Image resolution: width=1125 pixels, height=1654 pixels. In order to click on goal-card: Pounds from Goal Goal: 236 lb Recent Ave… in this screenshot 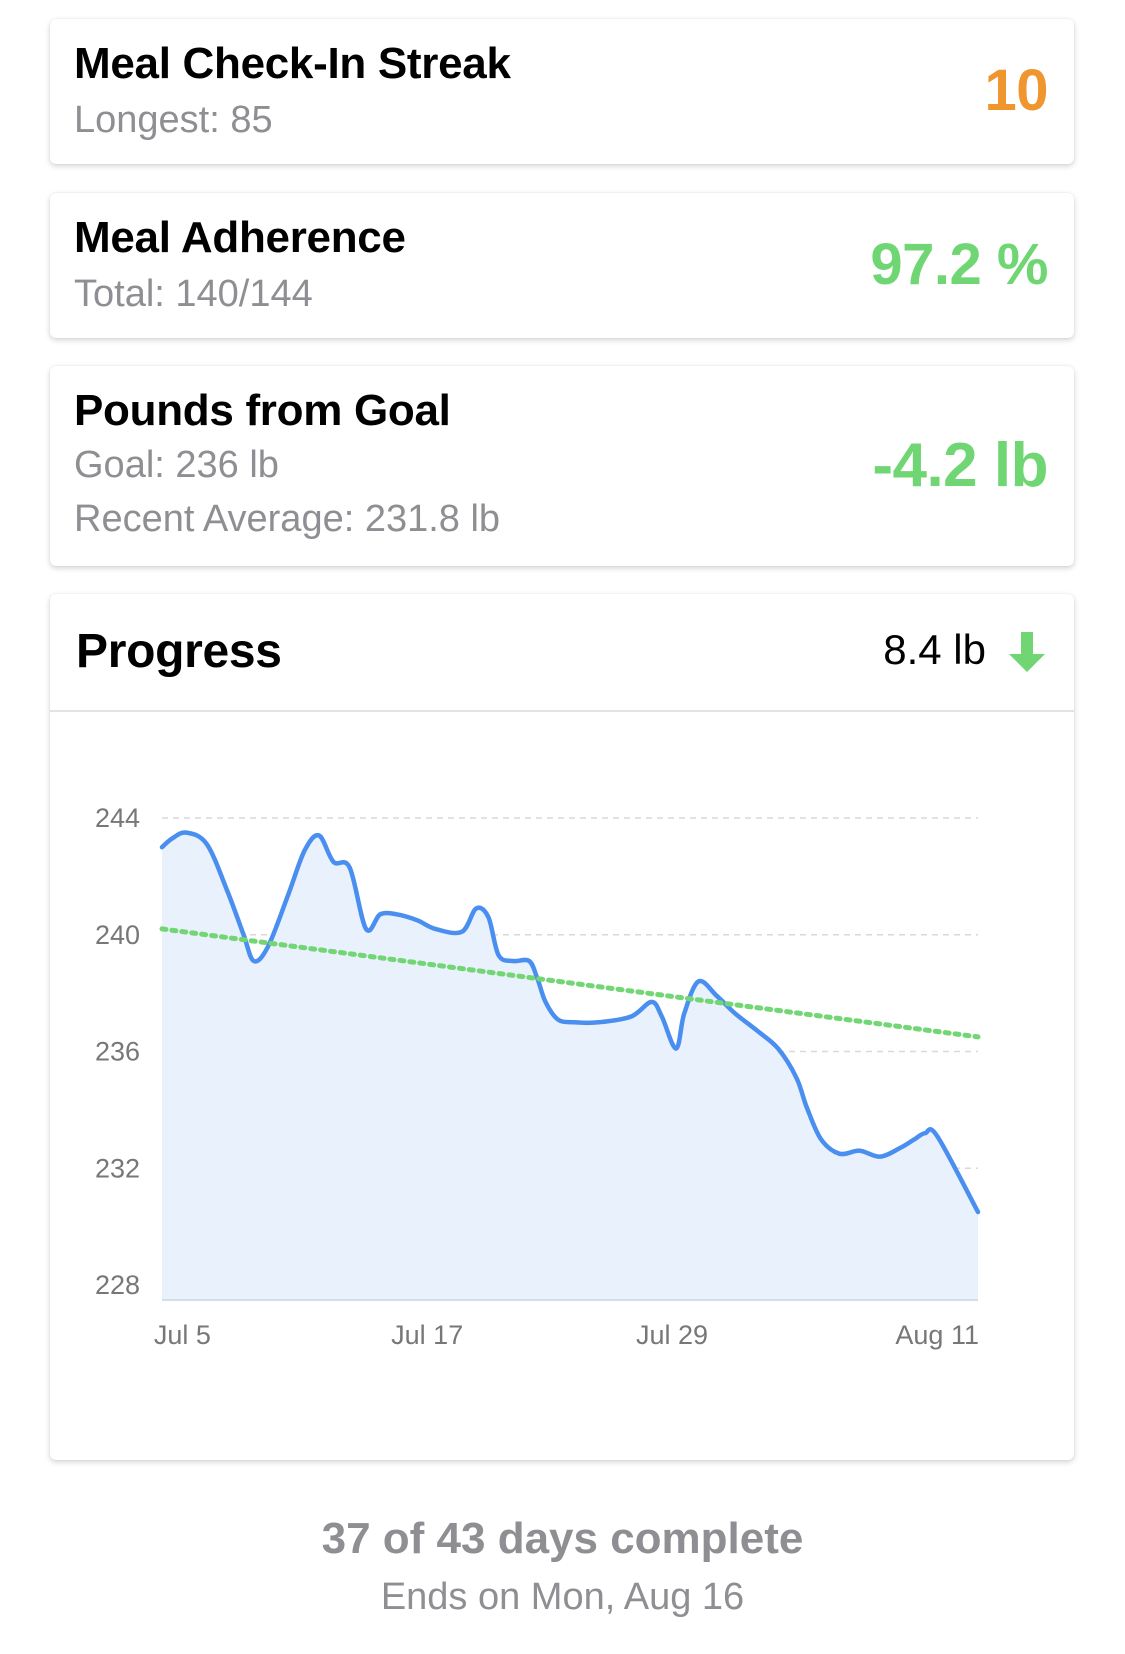, I will do `click(562, 466)`.